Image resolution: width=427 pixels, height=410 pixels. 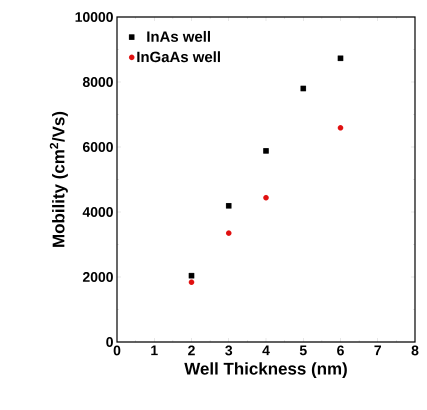 What do you see at coordinates (59, 179) in the screenshot?
I see `y-axis-title: Mobility (cm$^{2}$/Vs)` at bounding box center [59, 179].